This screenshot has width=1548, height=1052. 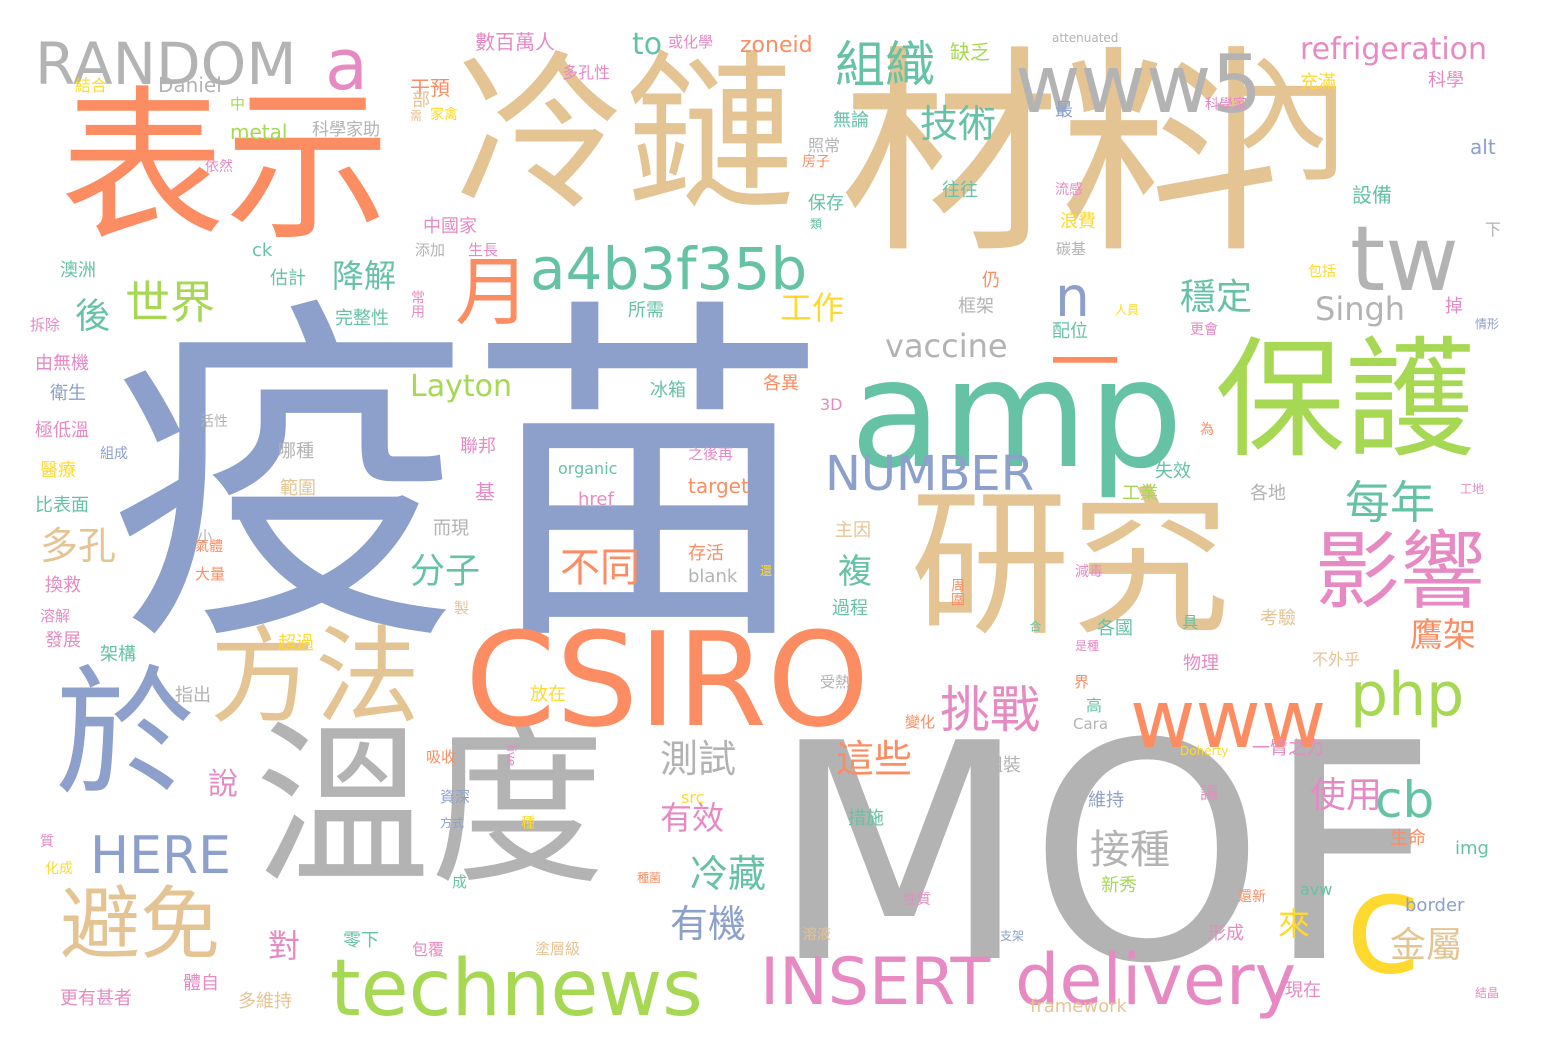 What do you see at coordinates (946, 346) in the screenshot?
I see `word-cloud-word: vaccine` at bounding box center [946, 346].